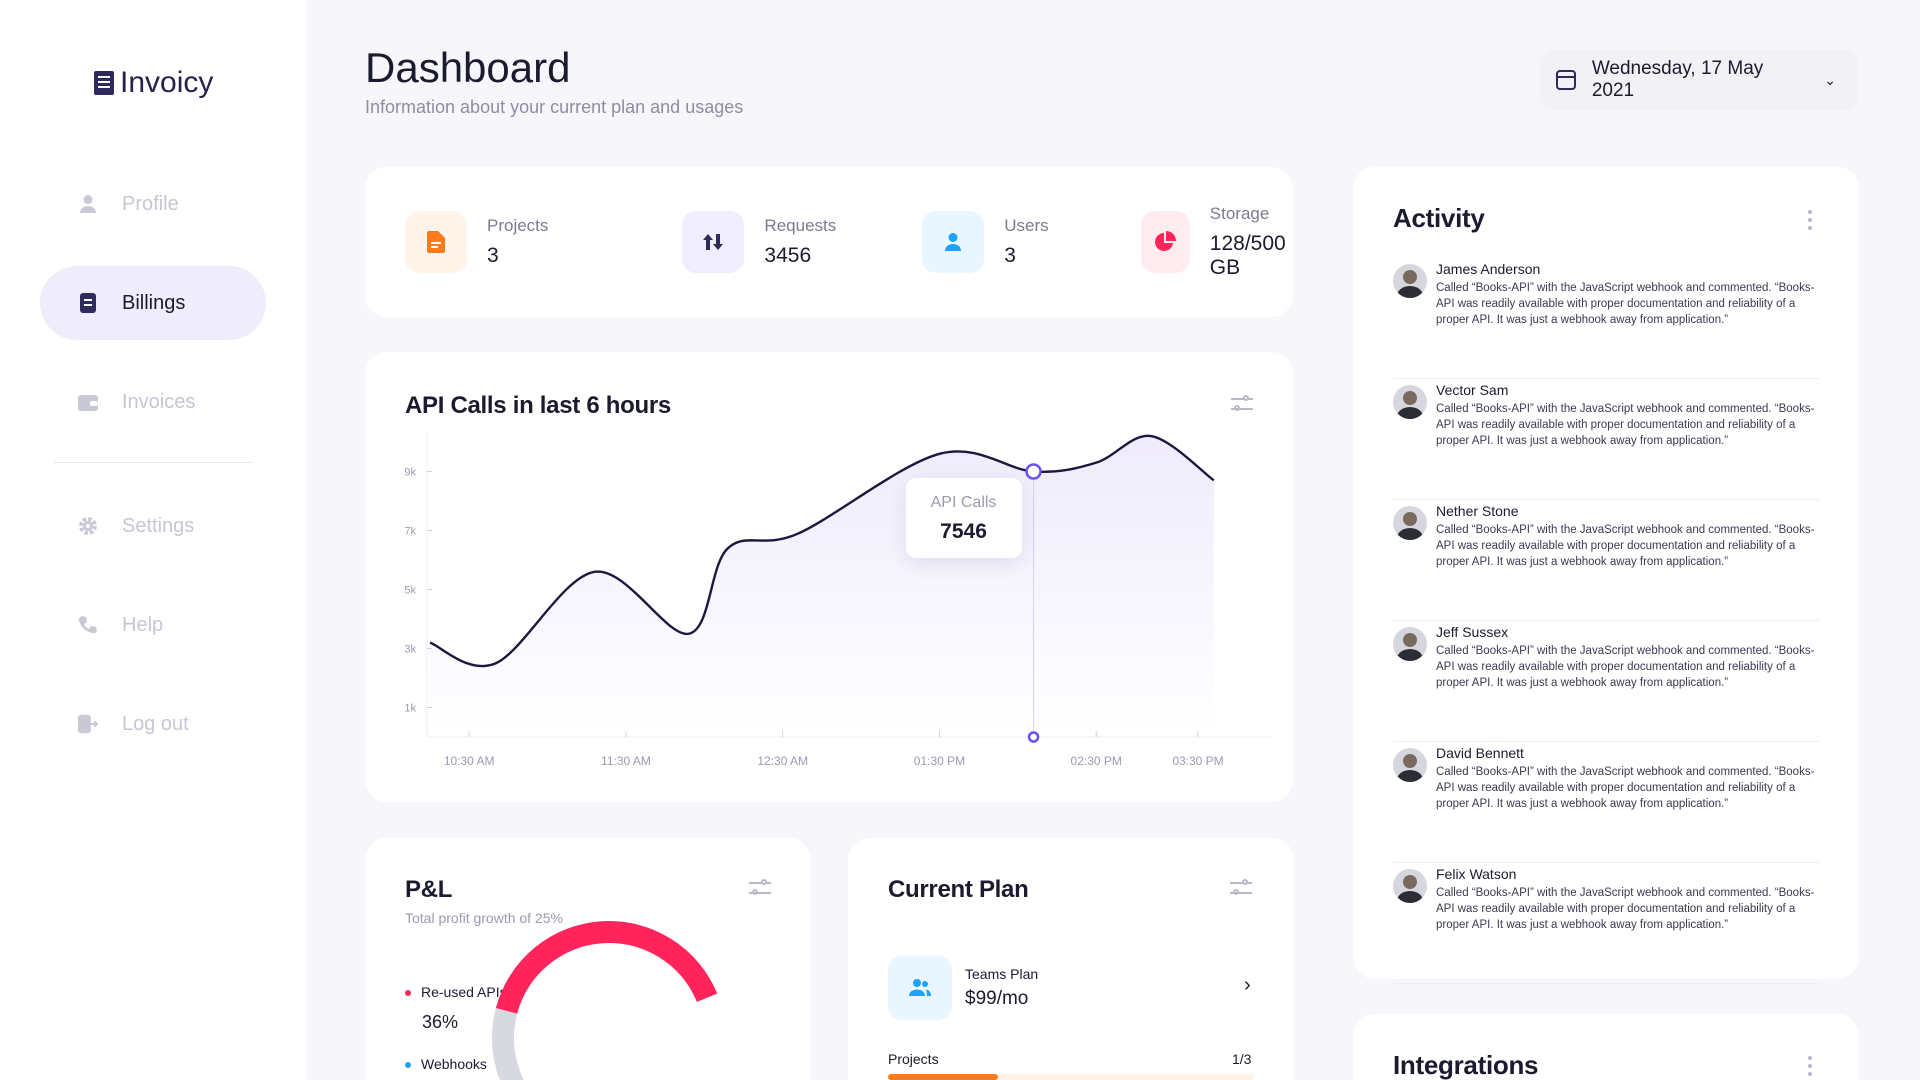  Describe the element at coordinates (508, 1044) in the screenshot. I see `donut-segment-webhooks` at that location.